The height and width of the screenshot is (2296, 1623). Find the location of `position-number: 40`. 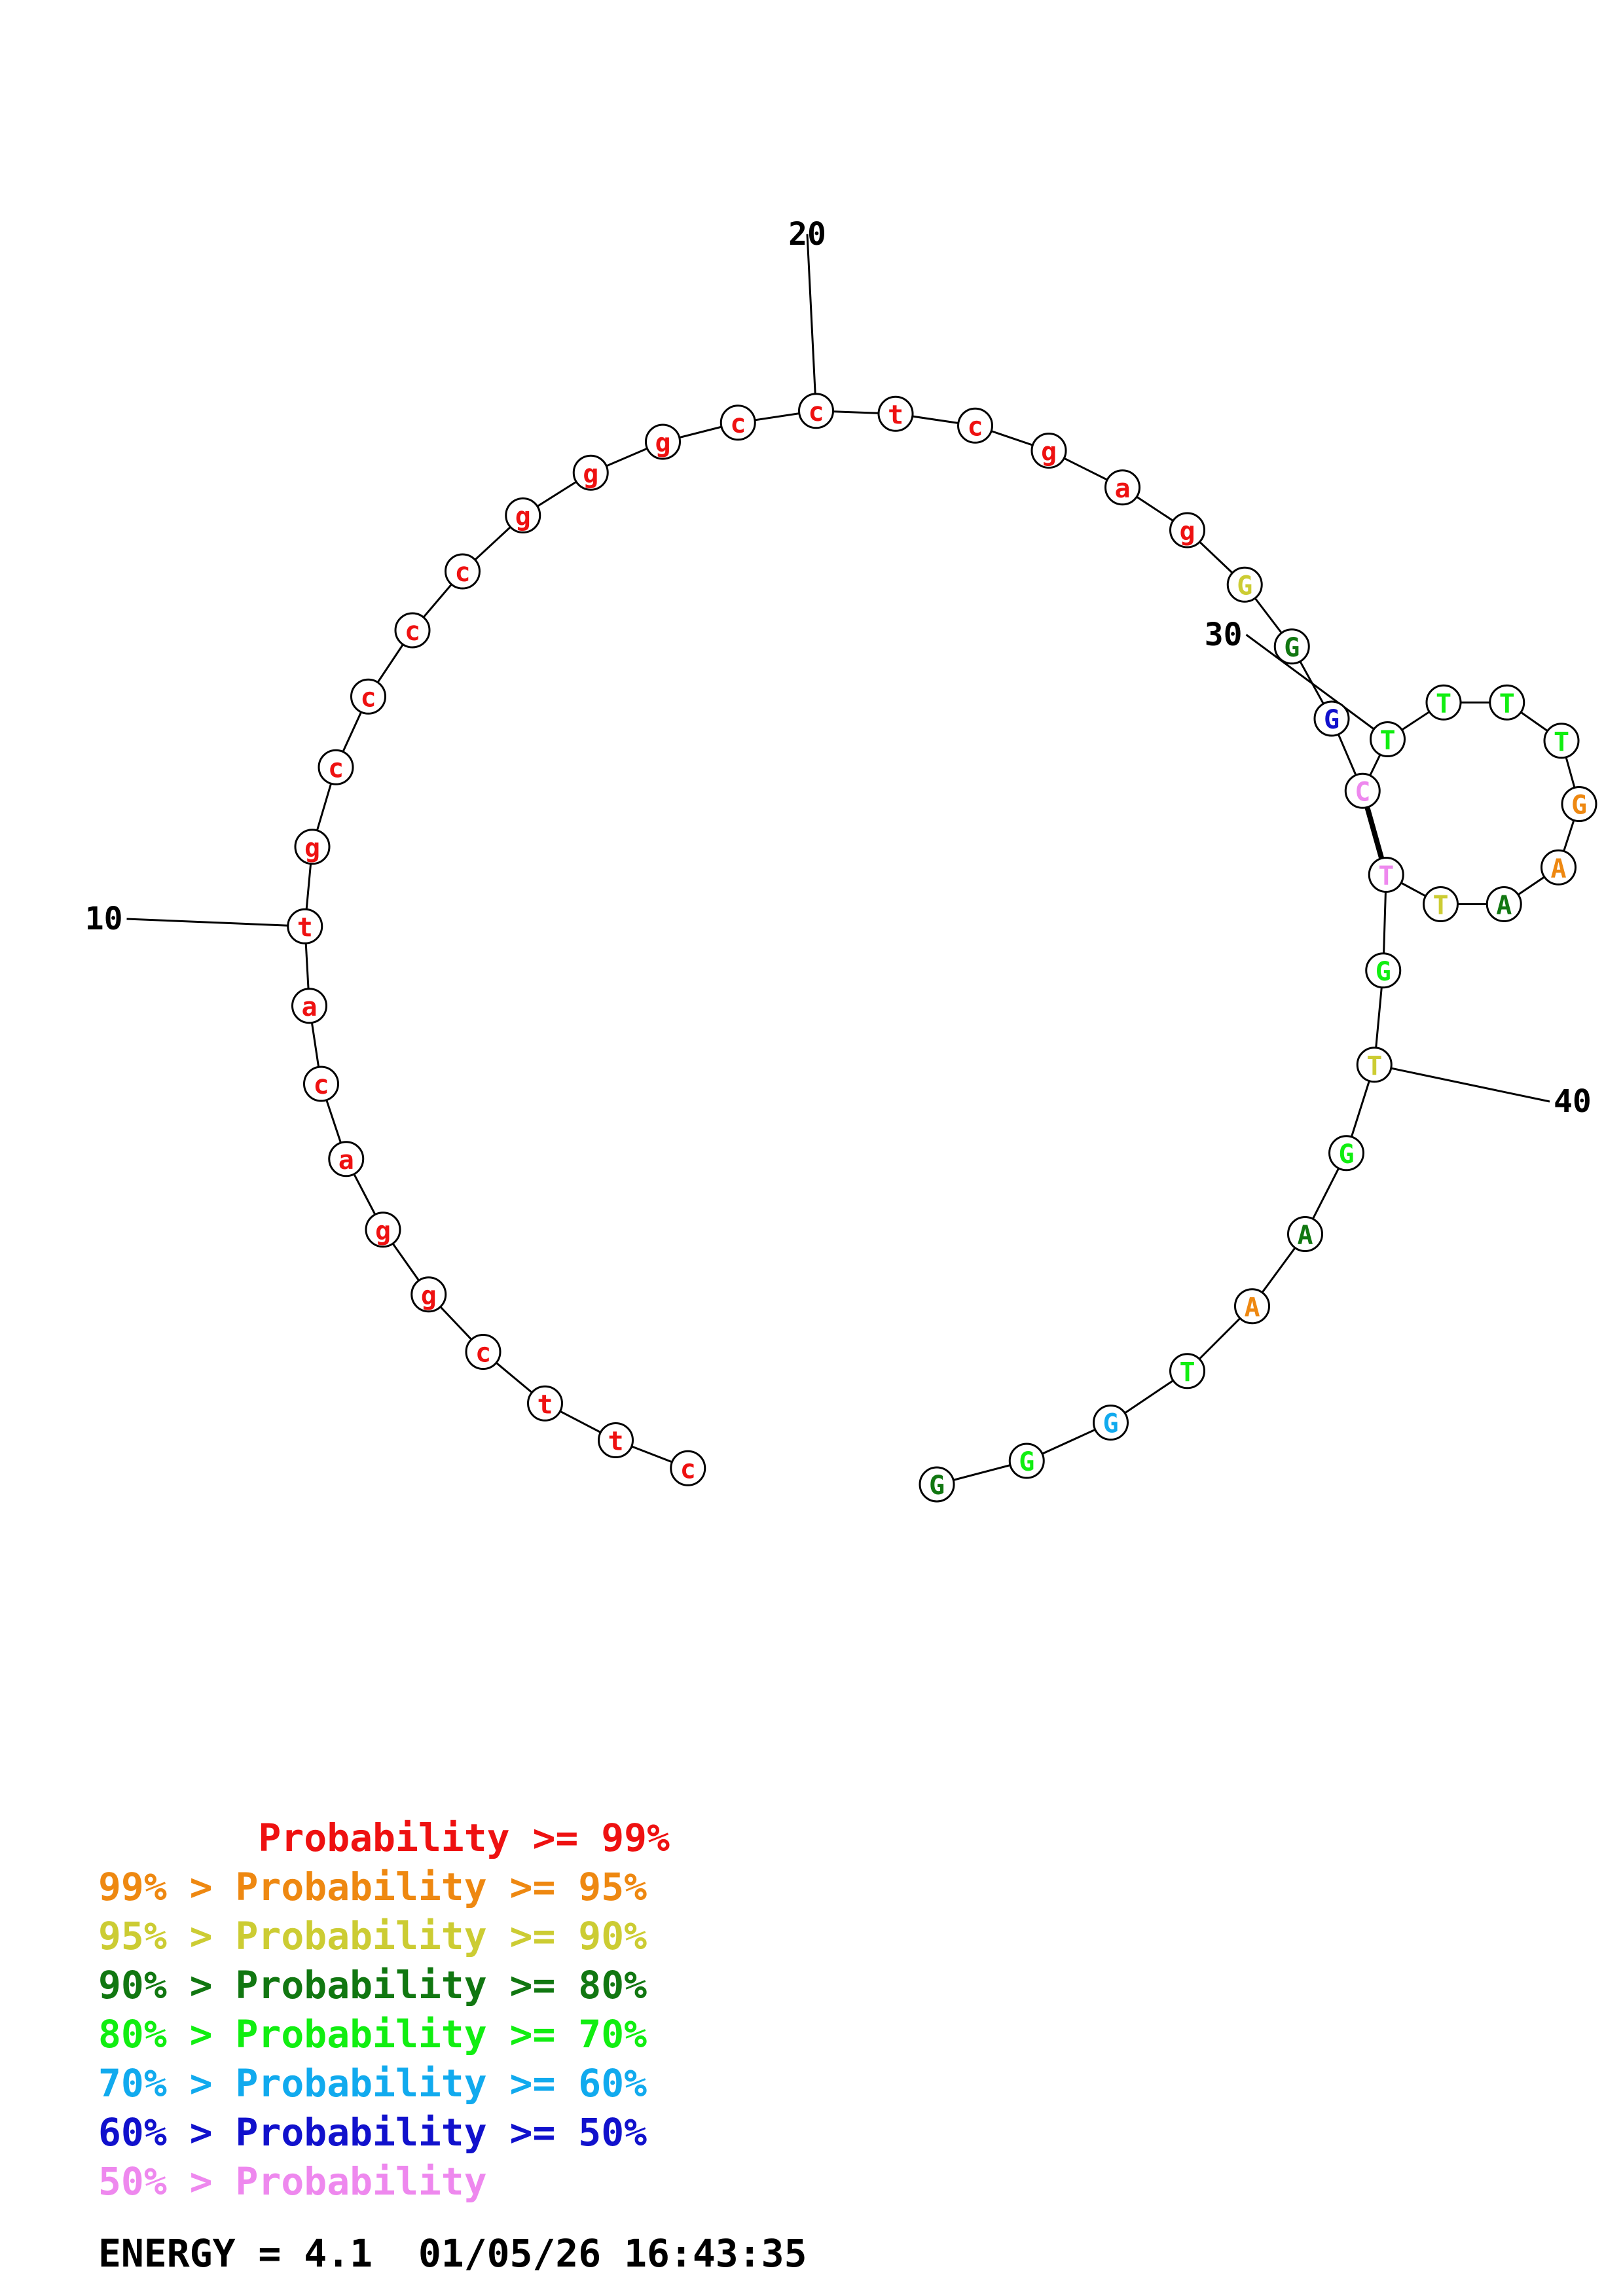

position-number: 40 is located at coordinates (1573, 1101).